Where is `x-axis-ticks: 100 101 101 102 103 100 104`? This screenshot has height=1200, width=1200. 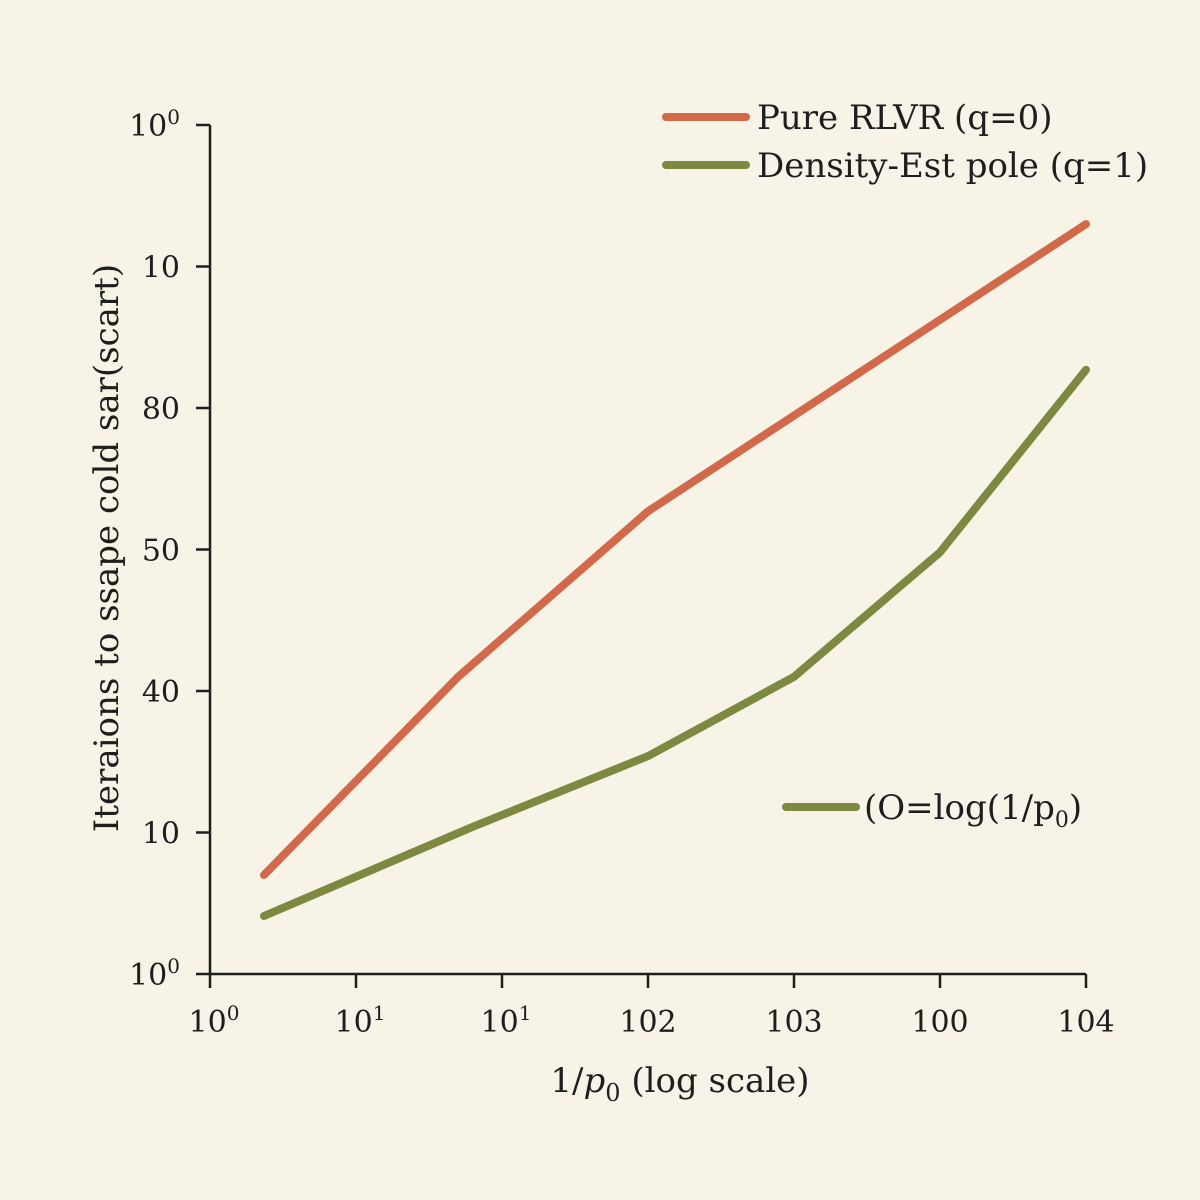
x-axis-ticks: 100 101 101 102 103 100 104 is located at coordinates (652, 1007).